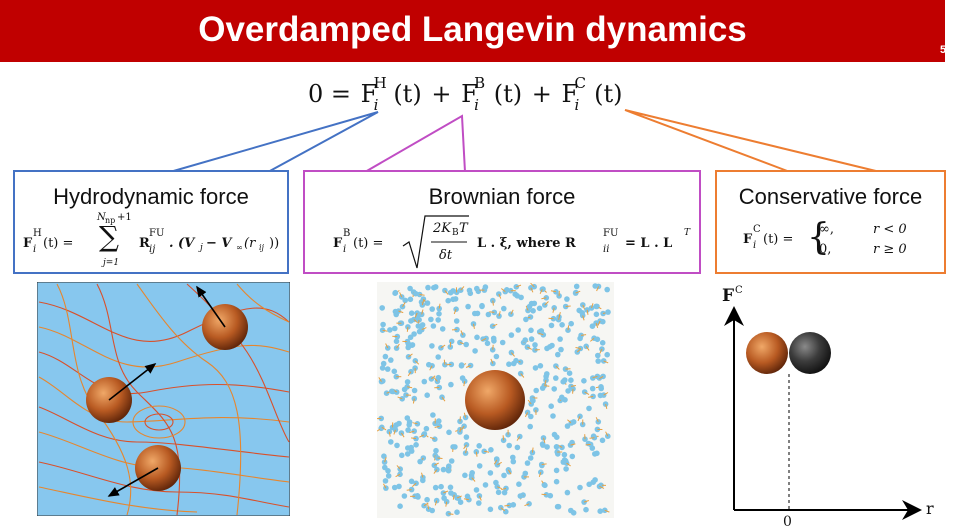 This screenshot has height=527, width=961. What do you see at coordinates (494, 399) in the screenshot?
I see `solvent-particles` at bounding box center [494, 399].